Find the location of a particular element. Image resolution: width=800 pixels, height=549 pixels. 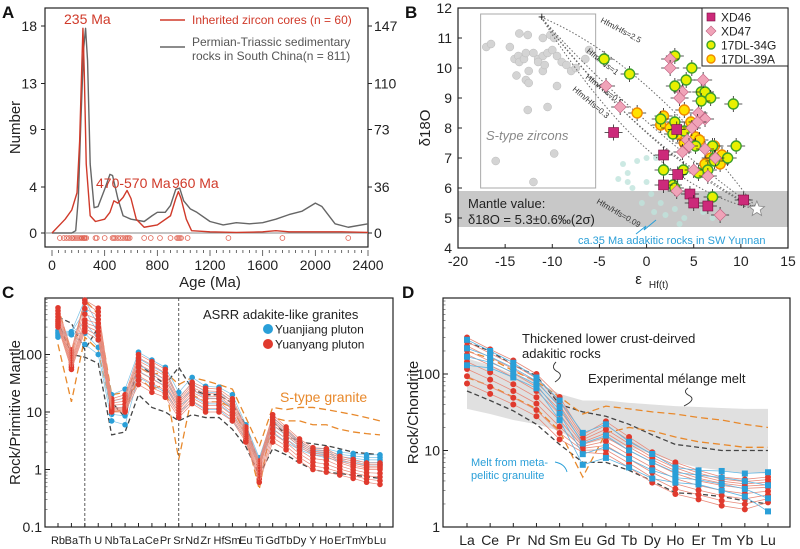

legend-label-inherited: Inherited zircon cores (n = 60) is located at coordinates (272, 20).